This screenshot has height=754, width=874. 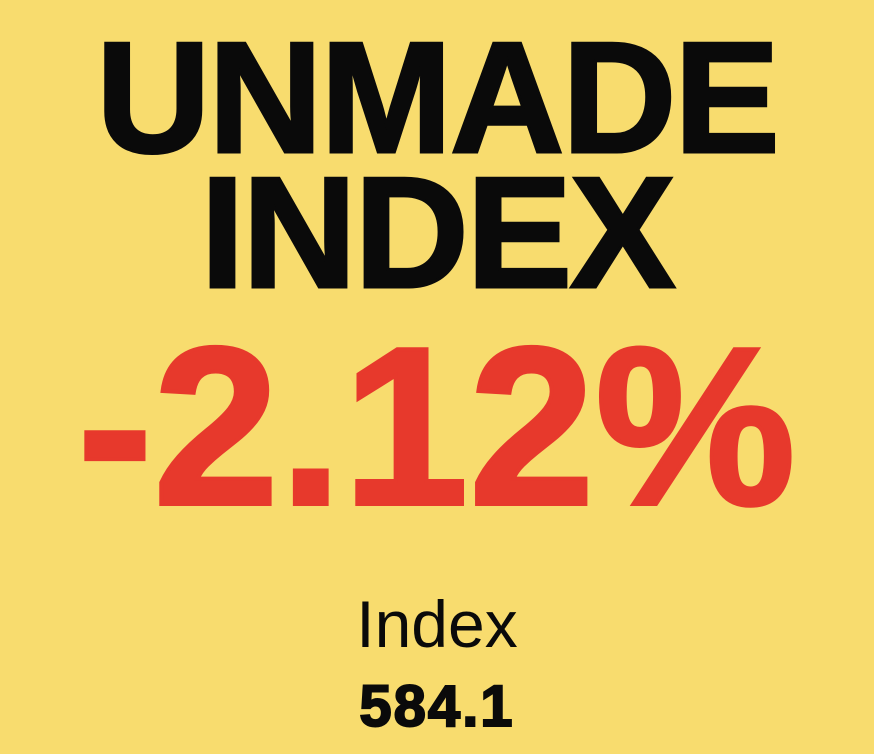 I want to click on index-label: Index, so click(x=437, y=624).